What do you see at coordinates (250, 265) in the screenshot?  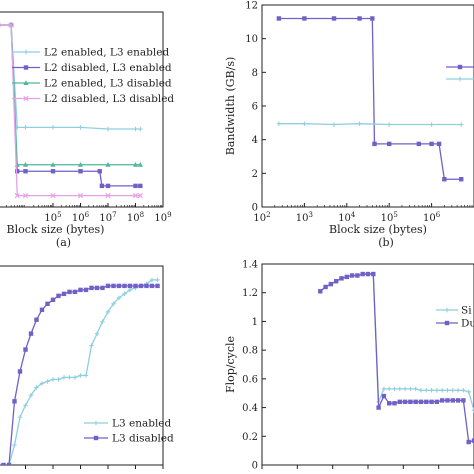 I see `y-tick-label: 1.4` at bounding box center [250, 265].